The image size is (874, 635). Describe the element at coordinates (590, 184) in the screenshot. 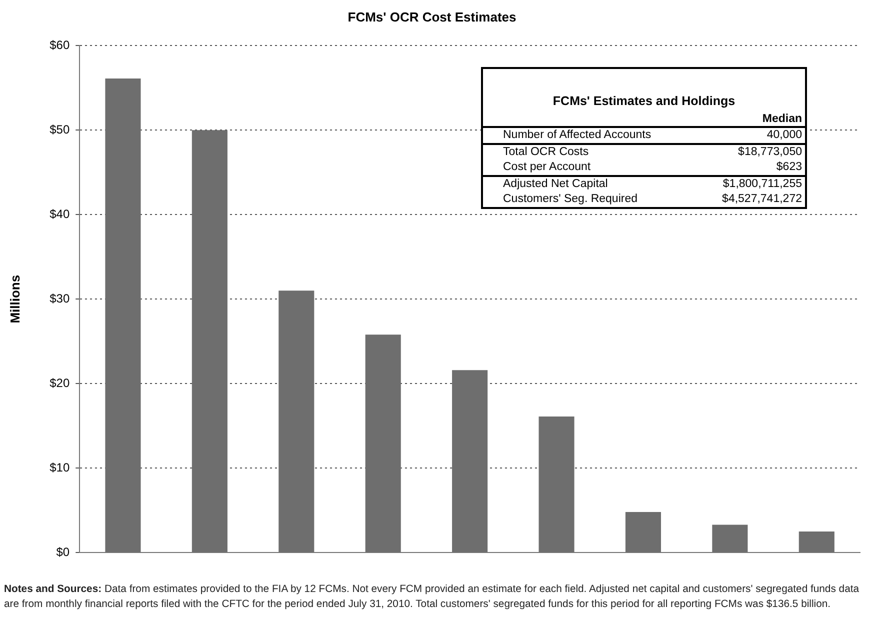

I see `annotation: Adjusted Net Capital` at that location.